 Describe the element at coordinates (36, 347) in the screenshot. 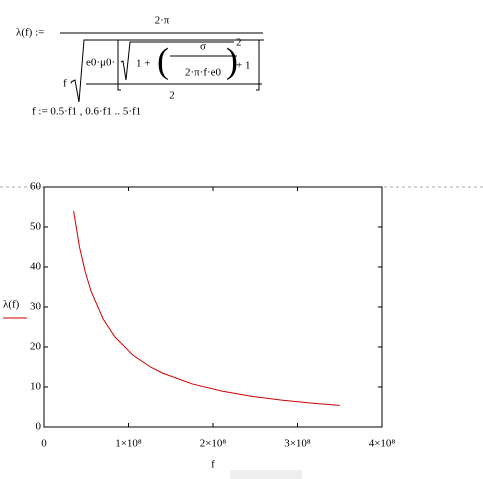

I see `y-tick-label: 20` at that location.